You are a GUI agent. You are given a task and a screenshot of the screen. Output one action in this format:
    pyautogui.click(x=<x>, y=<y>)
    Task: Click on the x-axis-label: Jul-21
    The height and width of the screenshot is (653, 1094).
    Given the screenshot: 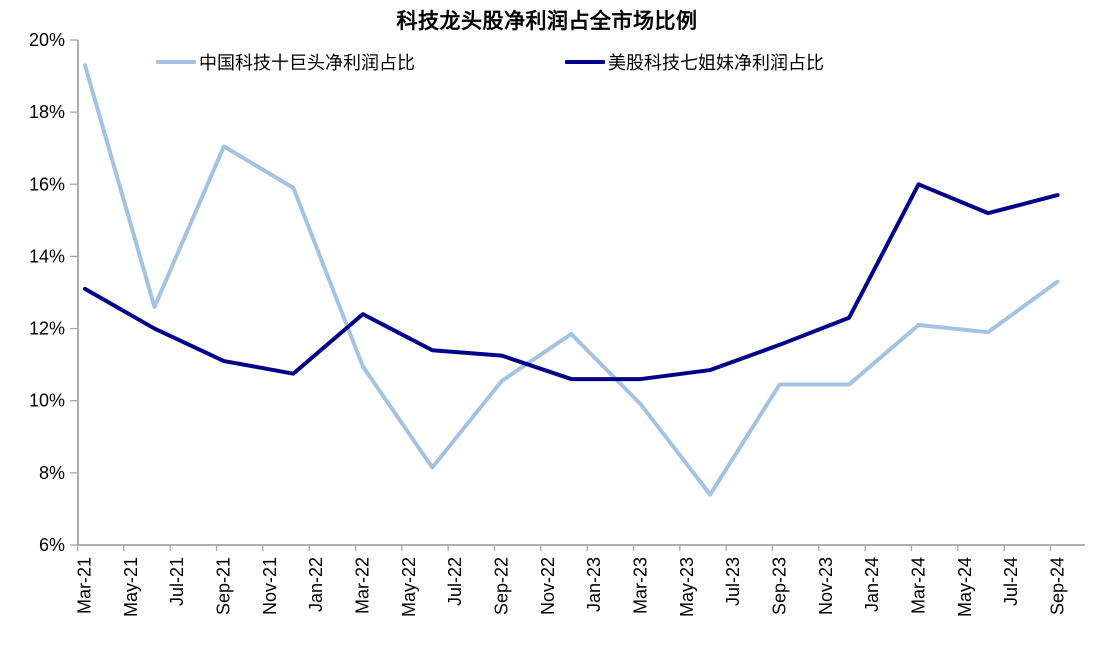 What is the action you would take?
    pyautogui.click(x=177, y=581)
    